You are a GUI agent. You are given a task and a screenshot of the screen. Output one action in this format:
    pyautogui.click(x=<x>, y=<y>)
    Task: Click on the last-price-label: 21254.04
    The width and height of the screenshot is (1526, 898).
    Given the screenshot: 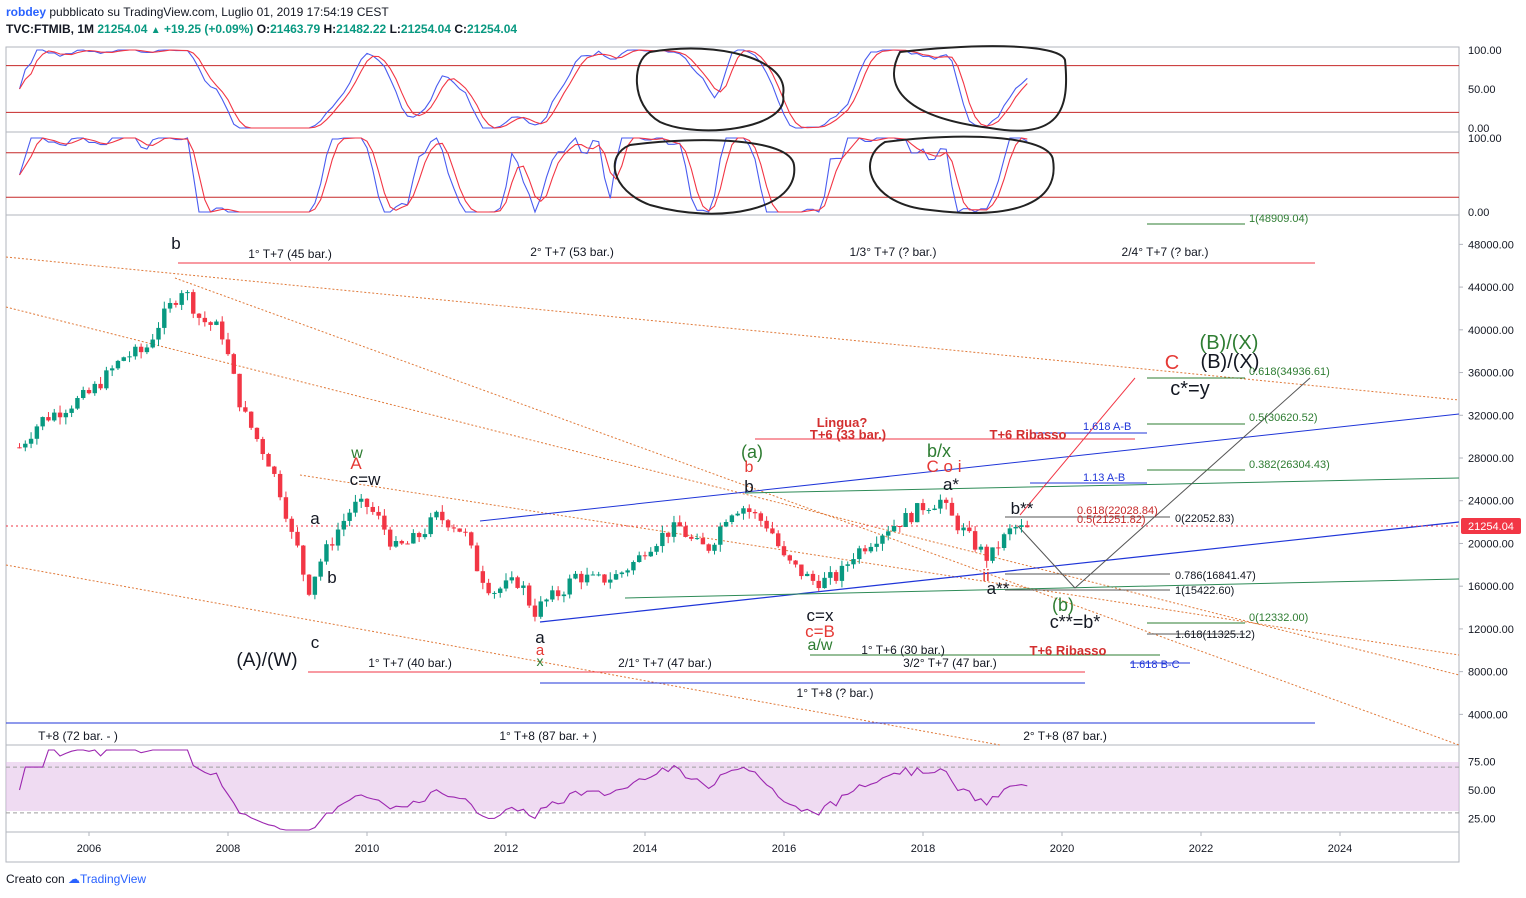 What is the action you would take?
    pyautogui.click(x=1491, y=527)
    